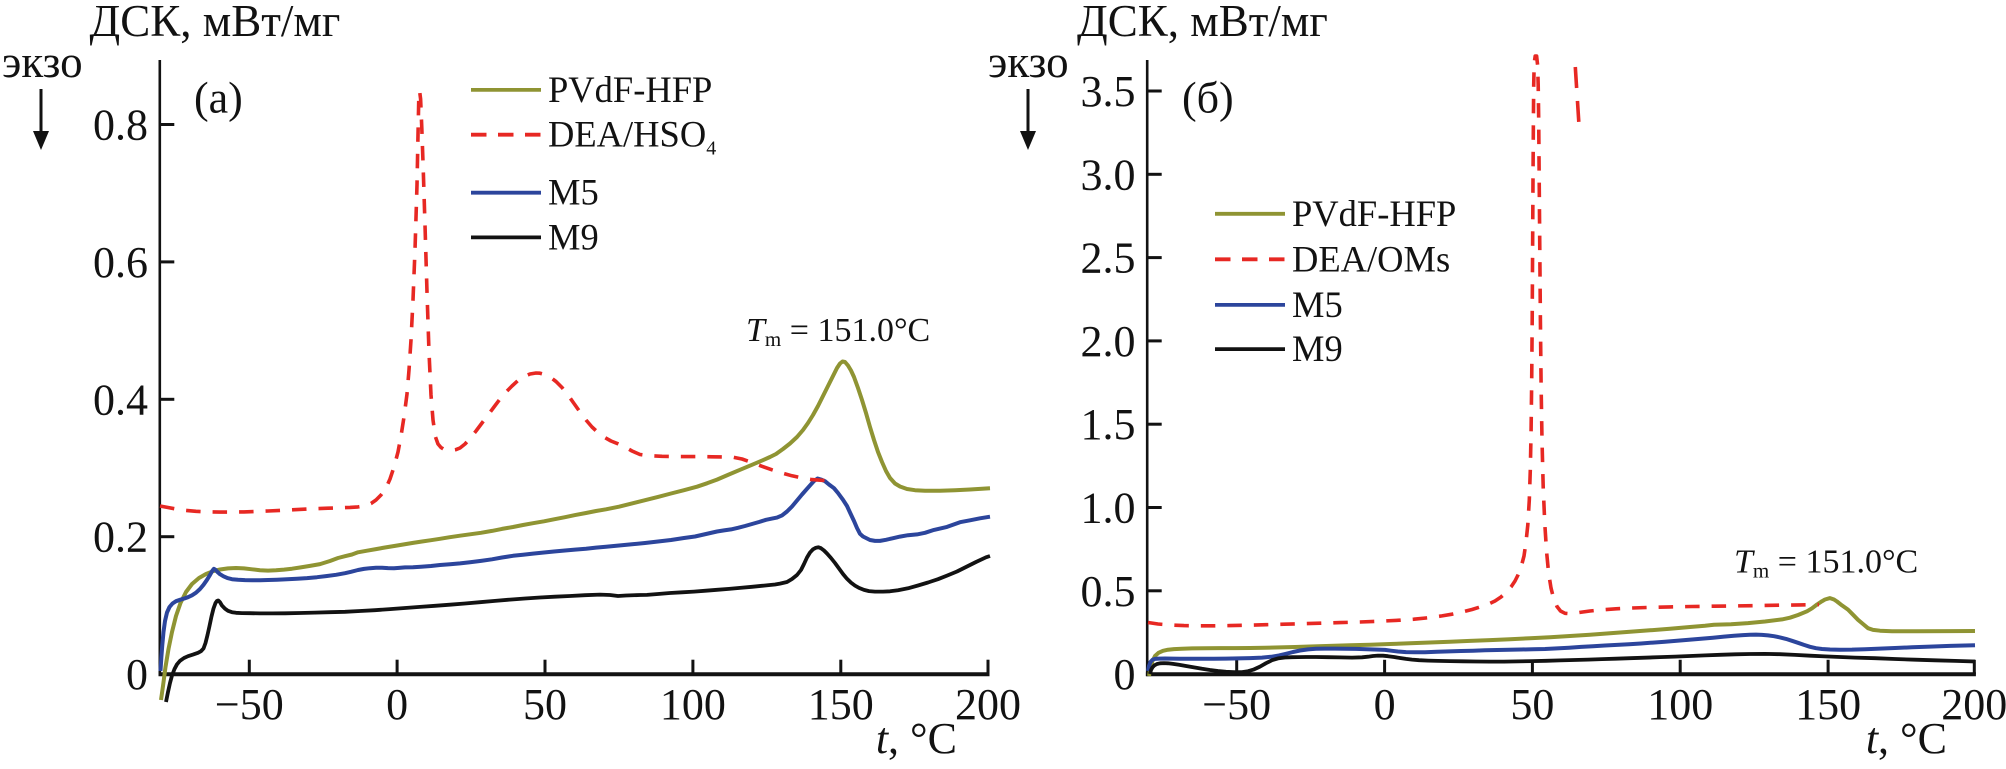  Describe the element at coordinates (1208, 98) in the screenshot. I see `svg-text: (б)` at that location.